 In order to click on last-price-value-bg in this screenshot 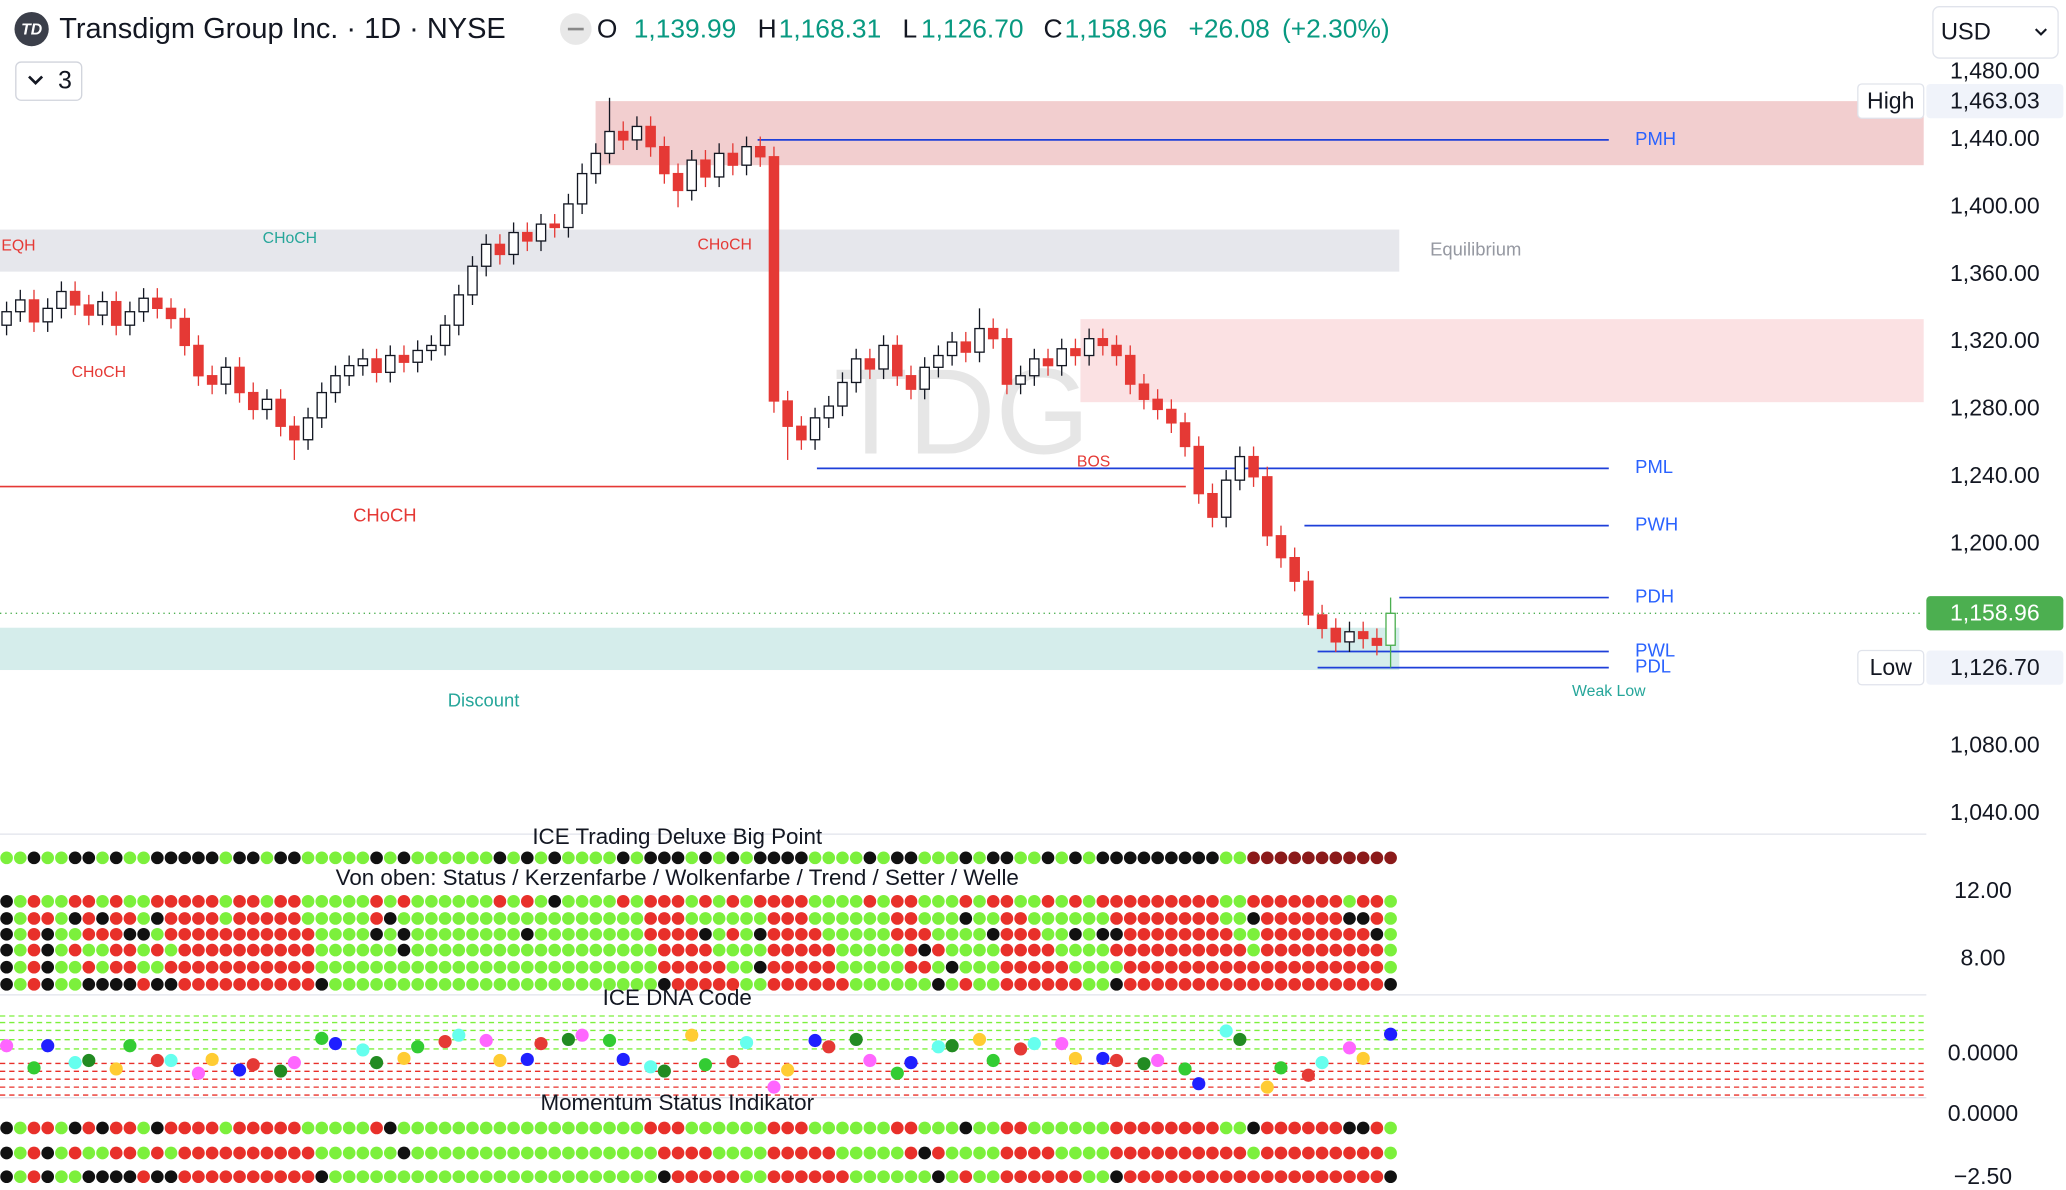, I will do `click(1995, 613)`.